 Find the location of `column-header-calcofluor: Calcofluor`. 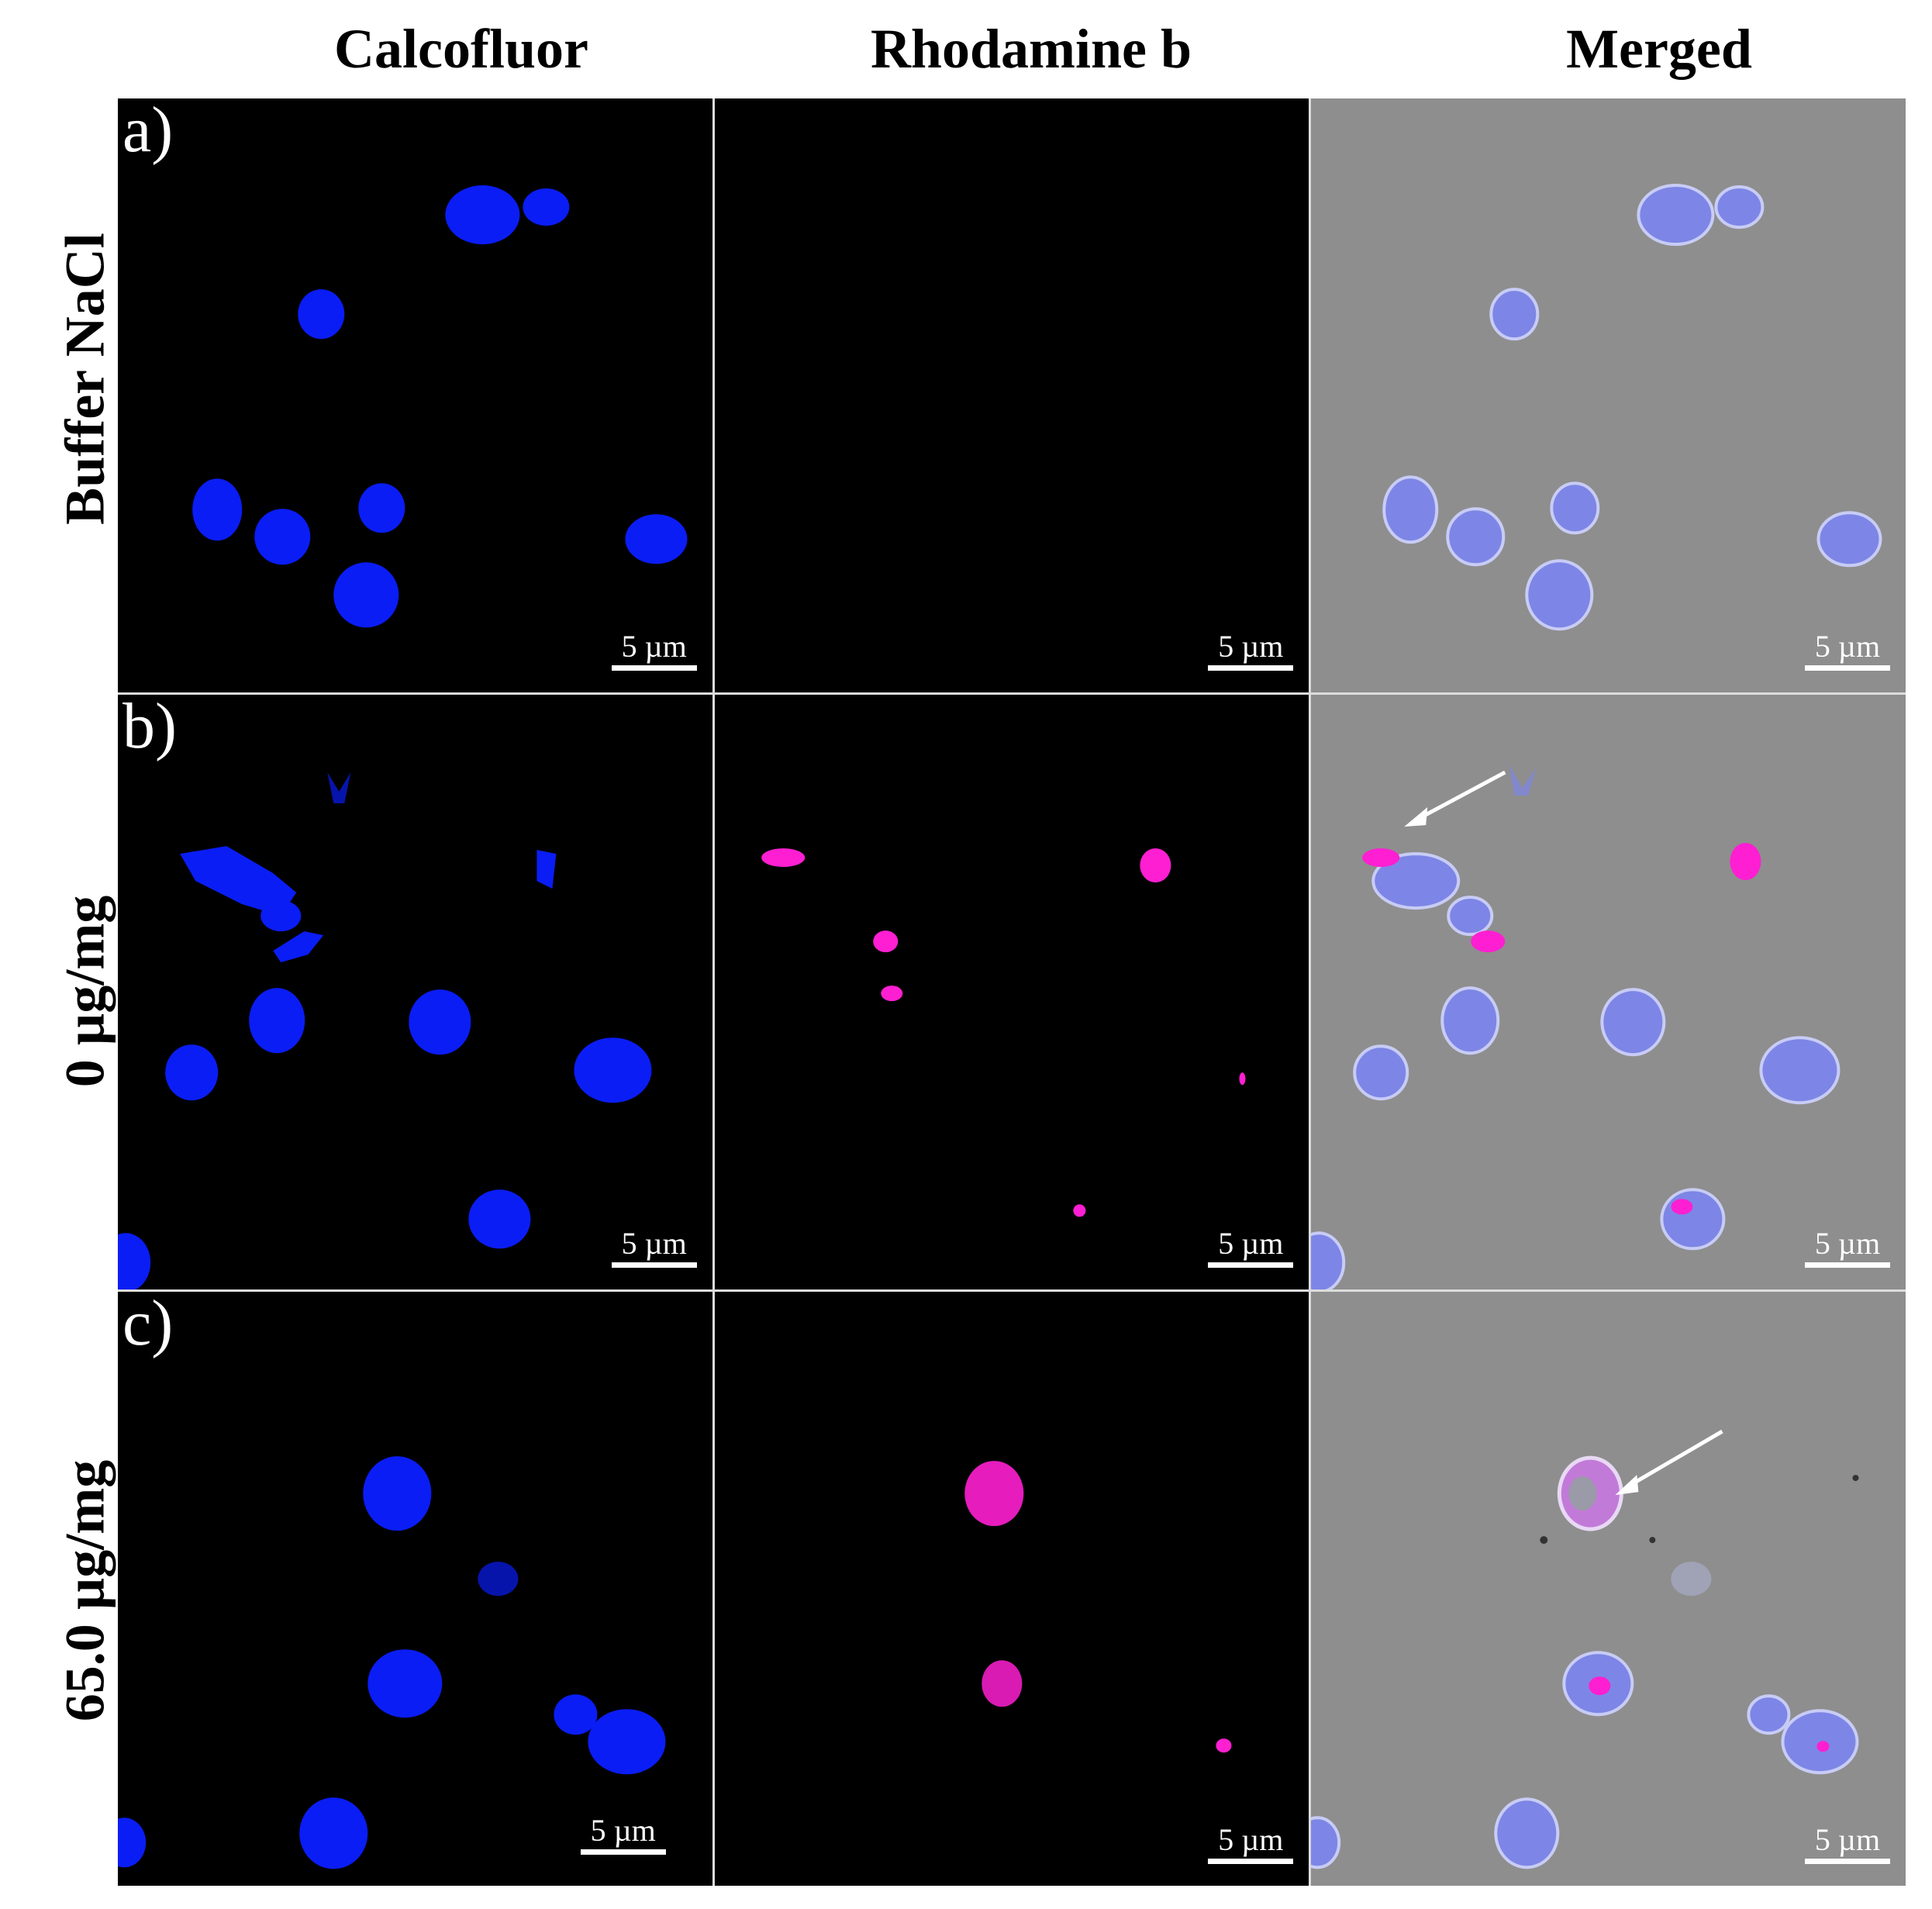

column-header-calcofluor: Calcofluor is located at coordinates (461, 49).